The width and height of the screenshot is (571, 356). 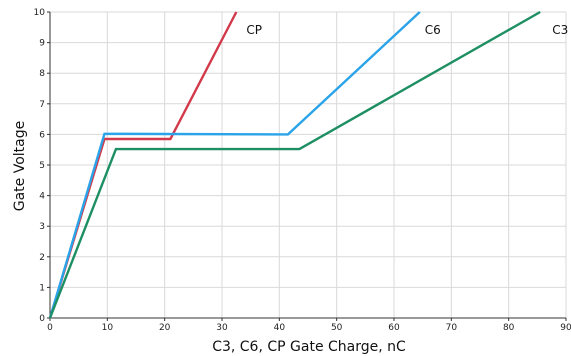 I want to click on x-tick-label: 0, so click(x=50, y=328).